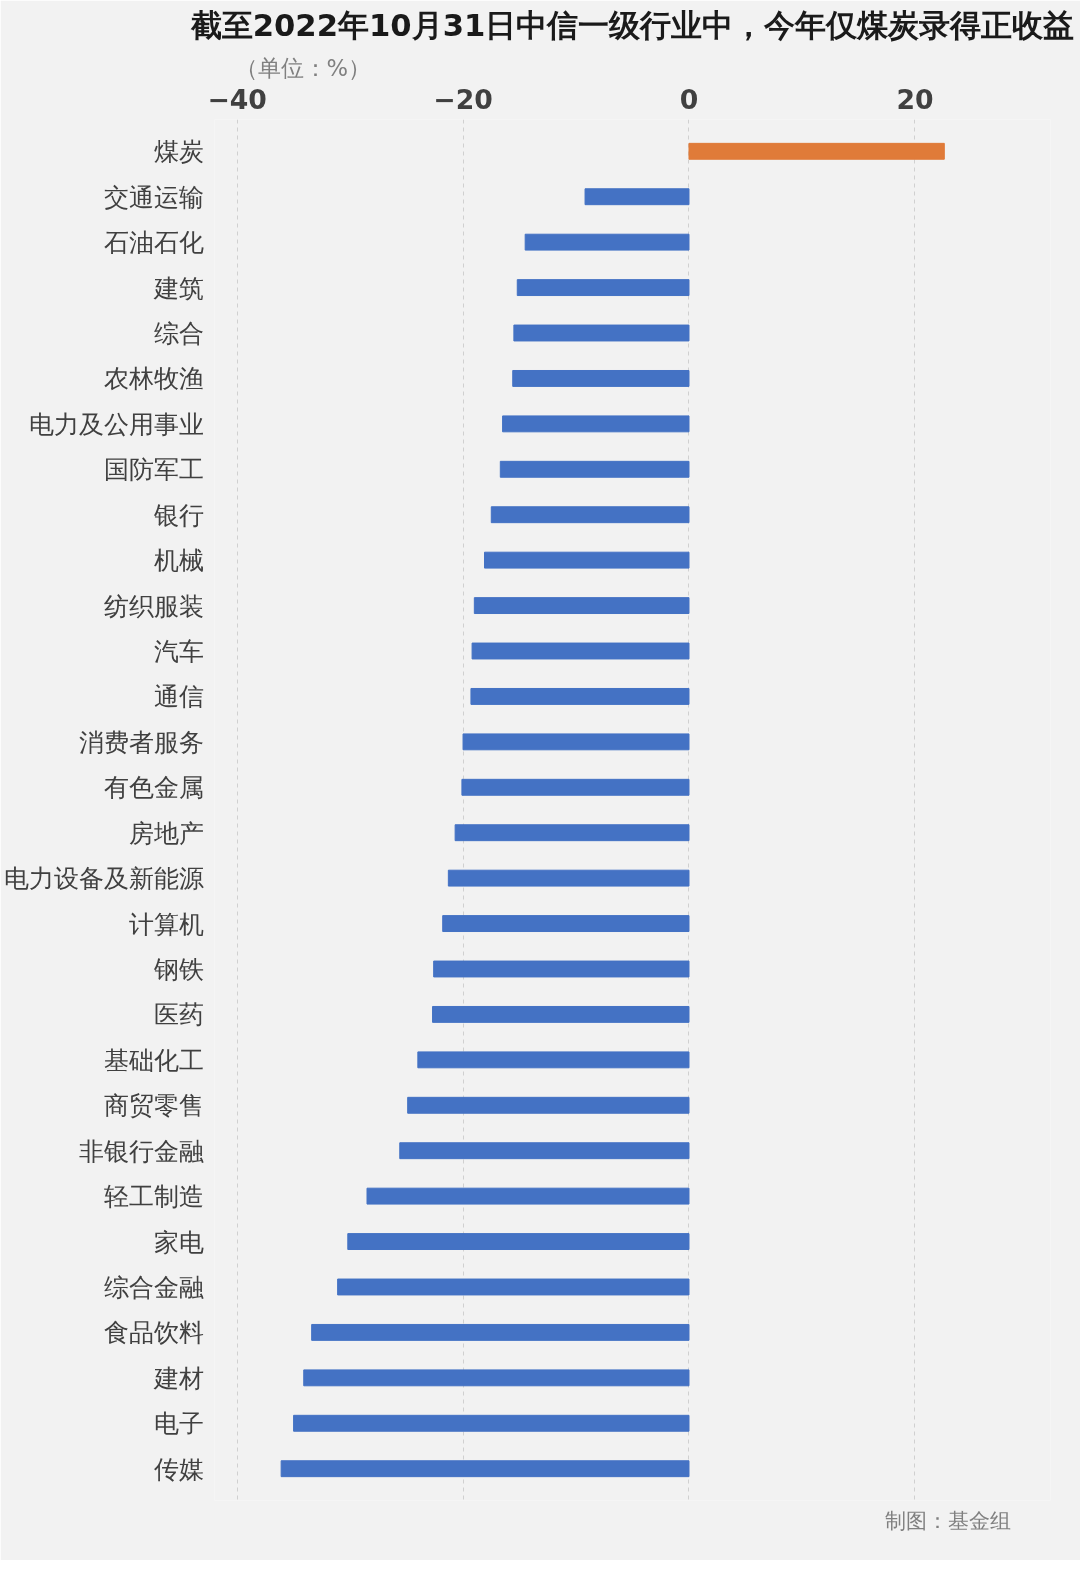  What do you see at coordinates (153, 1196) in the screenshot?
I see `y-tick-label: 轻工制造` at bounding box center [153, 1196].